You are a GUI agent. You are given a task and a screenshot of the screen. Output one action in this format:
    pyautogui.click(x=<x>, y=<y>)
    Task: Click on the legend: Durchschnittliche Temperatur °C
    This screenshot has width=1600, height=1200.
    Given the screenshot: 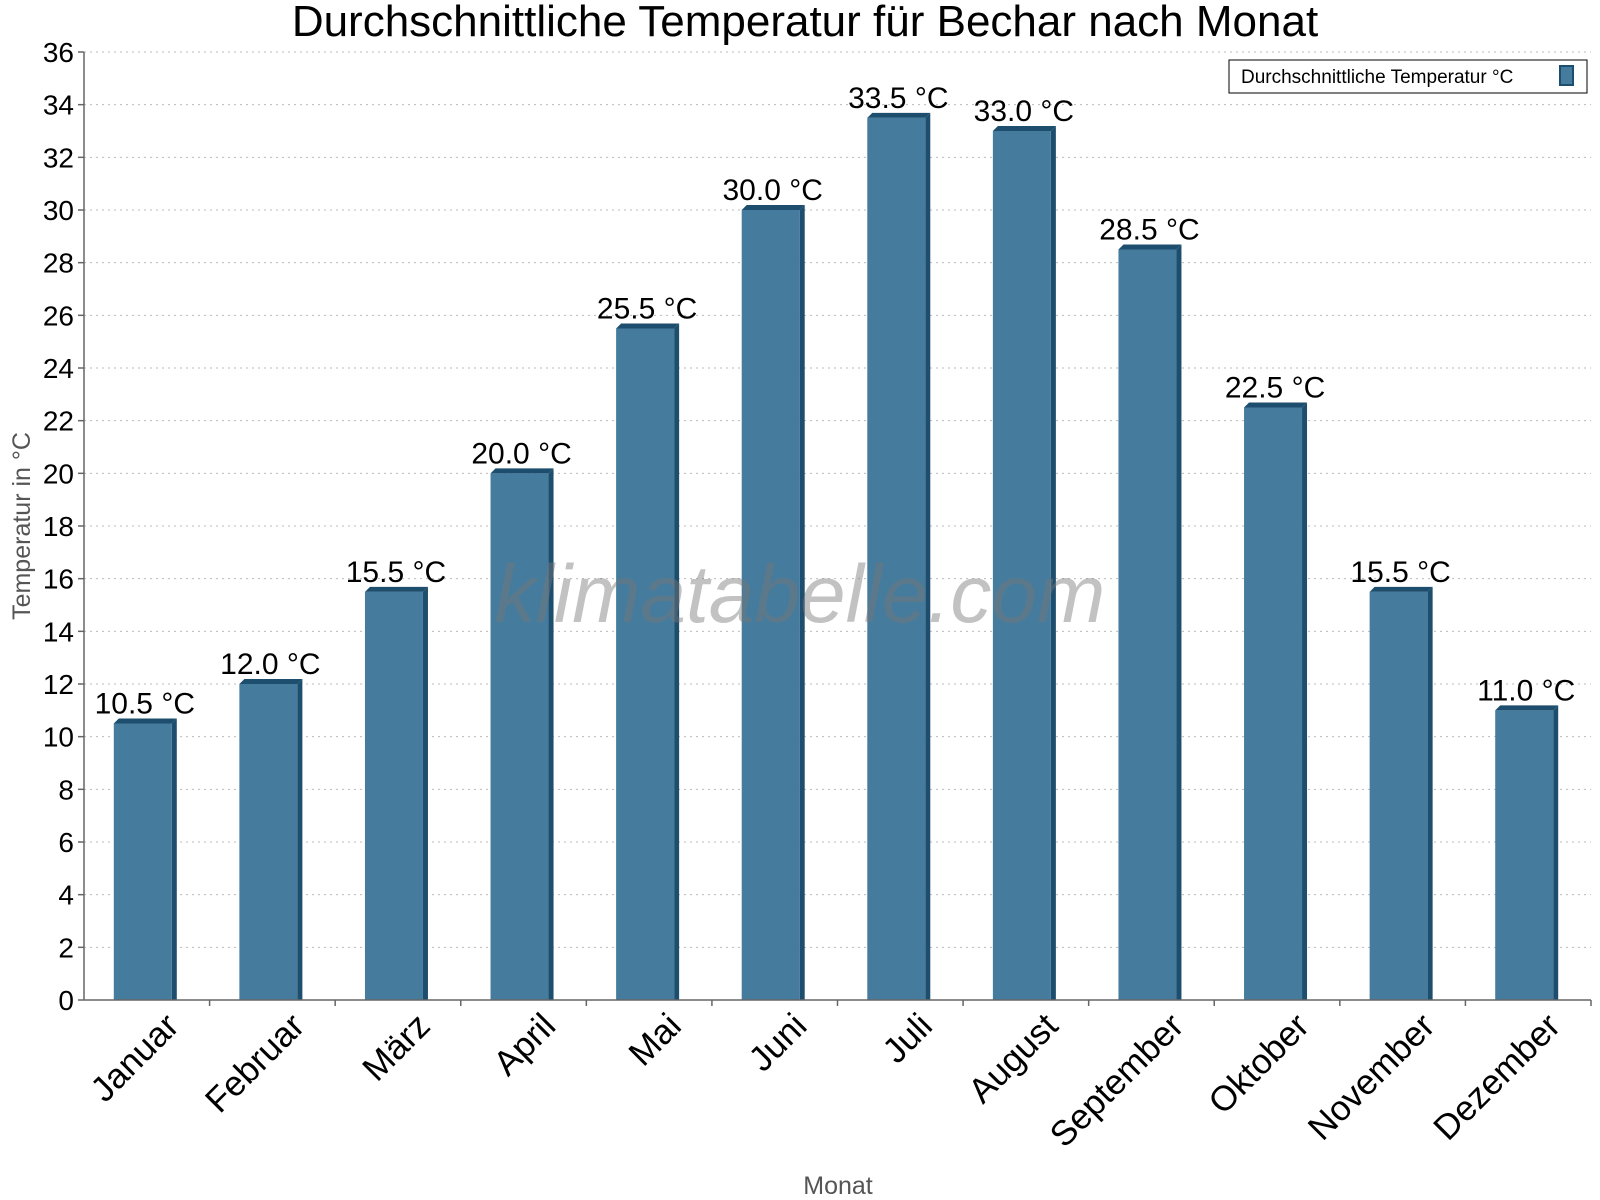 What is the action you would take?
    pyautogui.click(x=1408, y=76)
    